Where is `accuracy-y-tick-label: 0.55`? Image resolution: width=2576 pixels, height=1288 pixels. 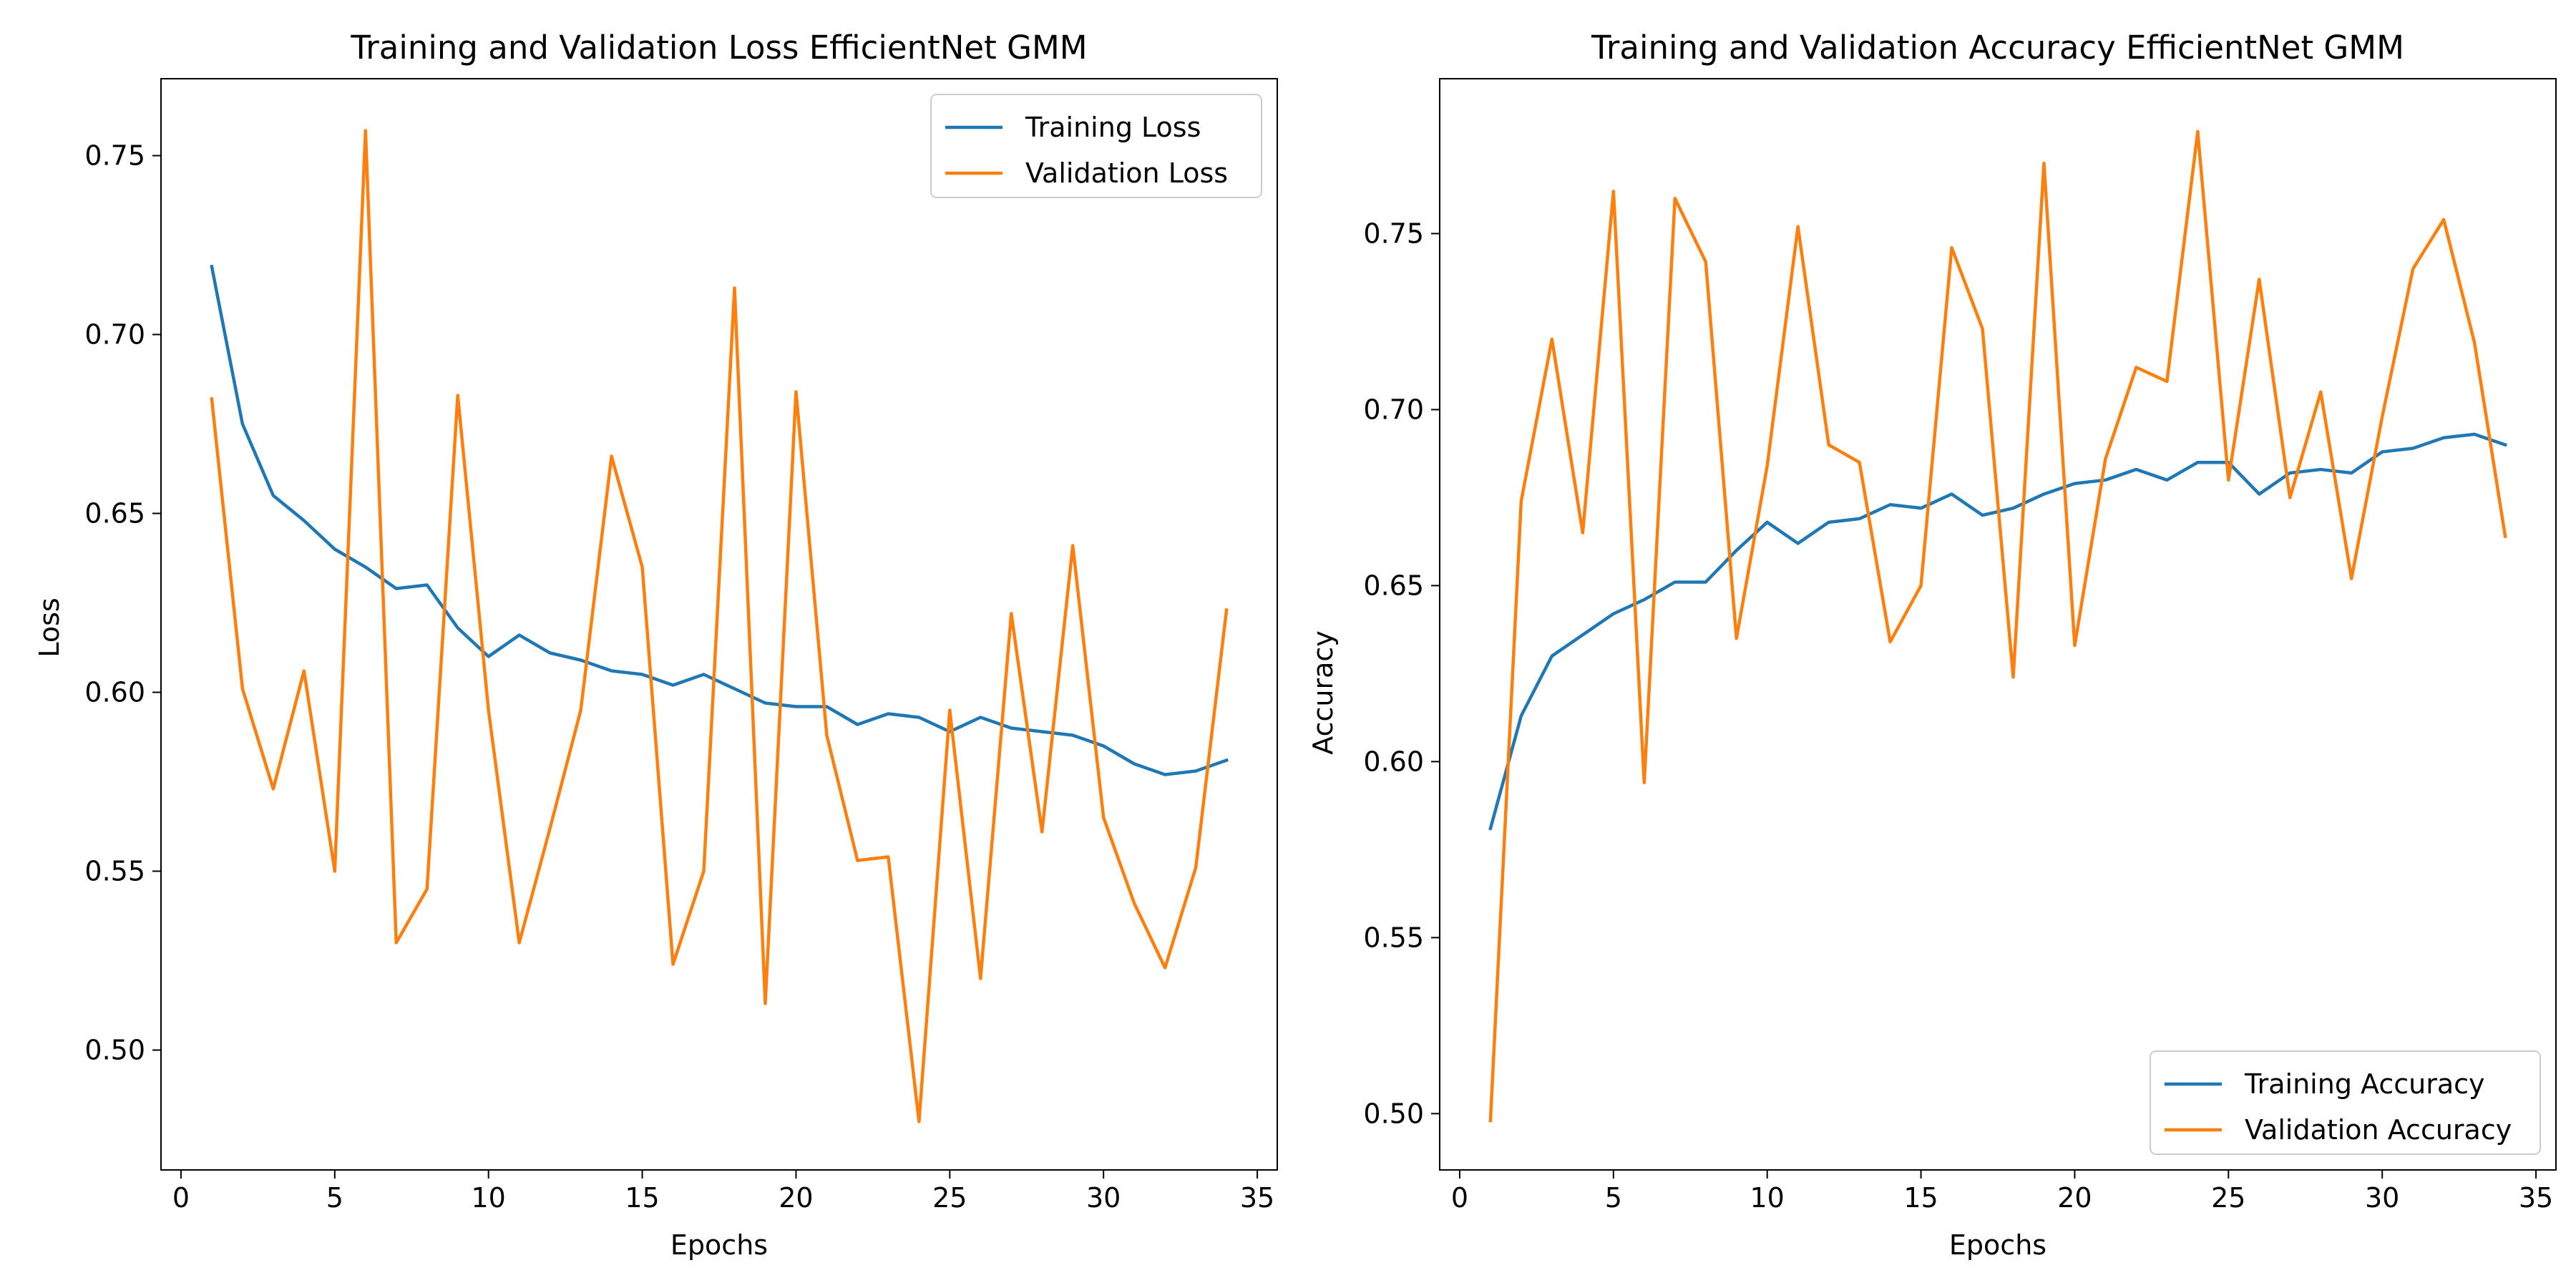 accuracy-y-tick-label: 0.55 is located at coordinates (1393, 937).